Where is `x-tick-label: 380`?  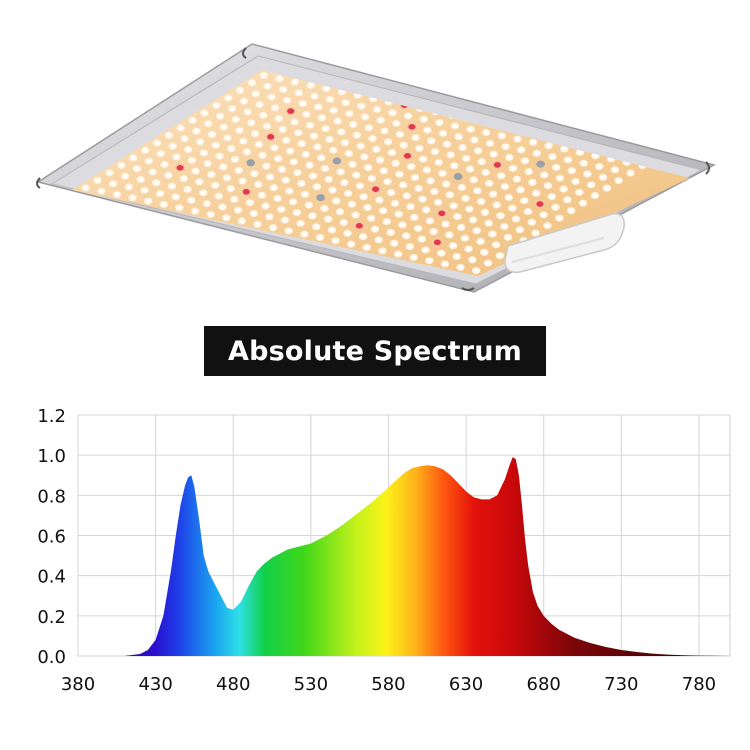 x-tick-label: 380 is located at coordinates (78, 684).